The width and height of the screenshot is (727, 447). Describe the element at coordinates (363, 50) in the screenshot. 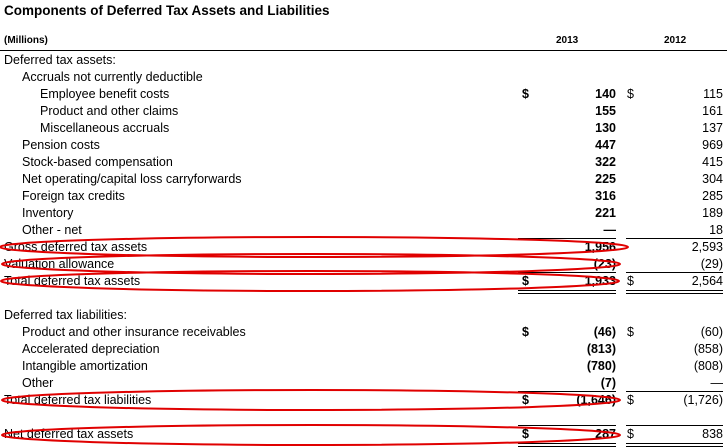

I see `header-rule` at that location.